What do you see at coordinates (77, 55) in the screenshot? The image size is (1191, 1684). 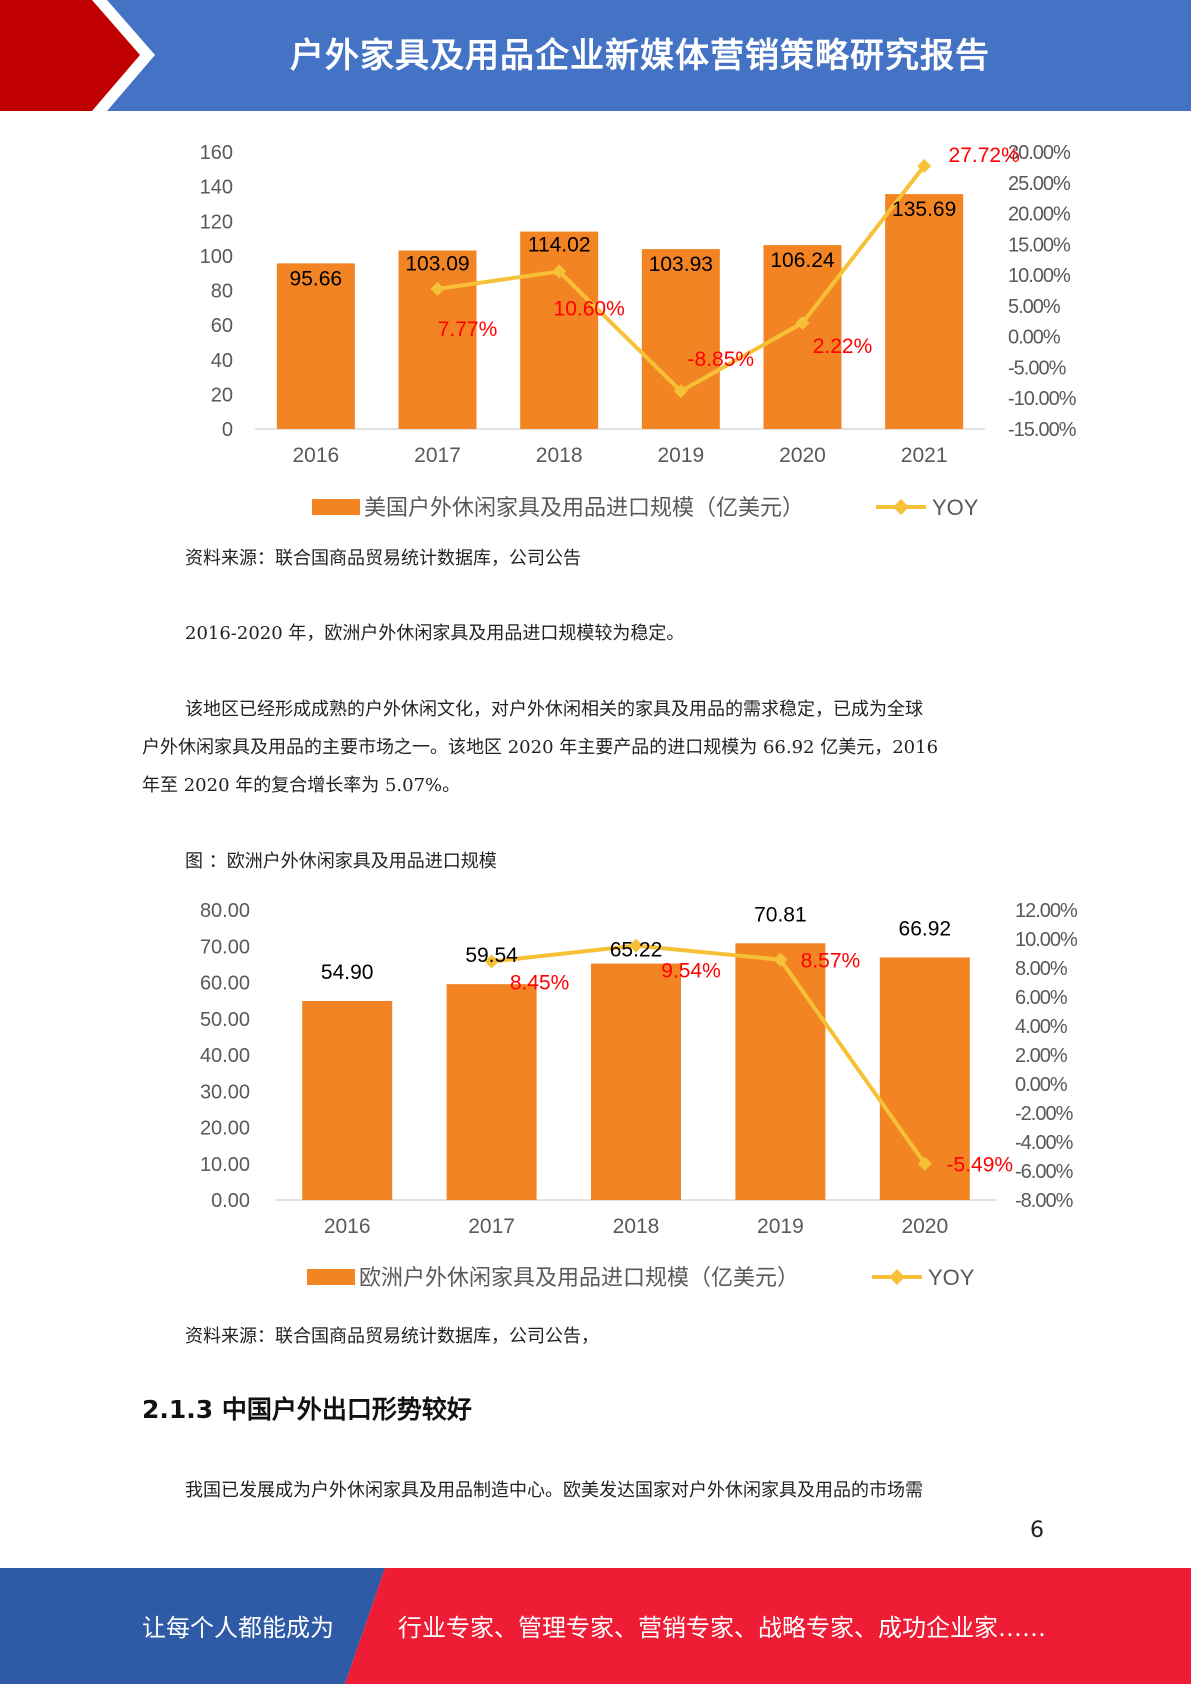 I see `header-arrow-decoration` at bounding box center [77, 55].